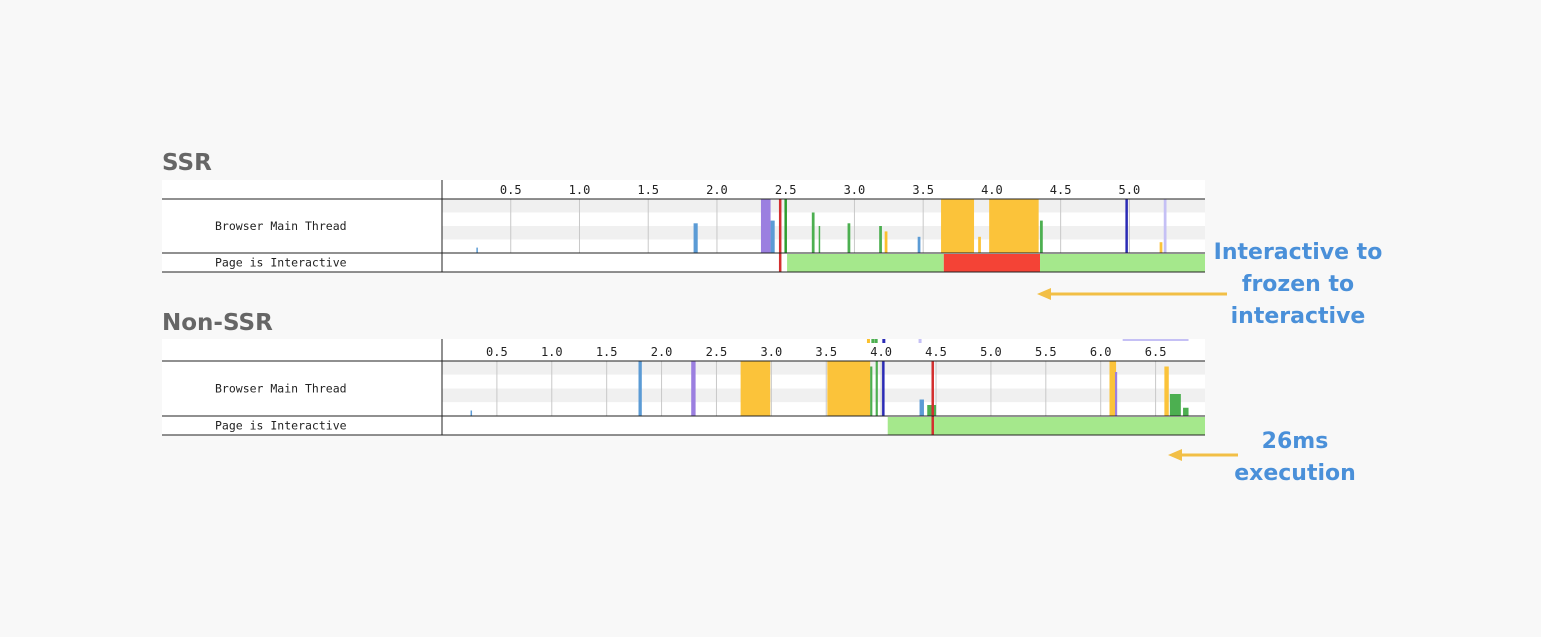 The width and height of the screenshot is (1541, 637). I want to click on x-tick-label: 5.5, so click(1046, 352).